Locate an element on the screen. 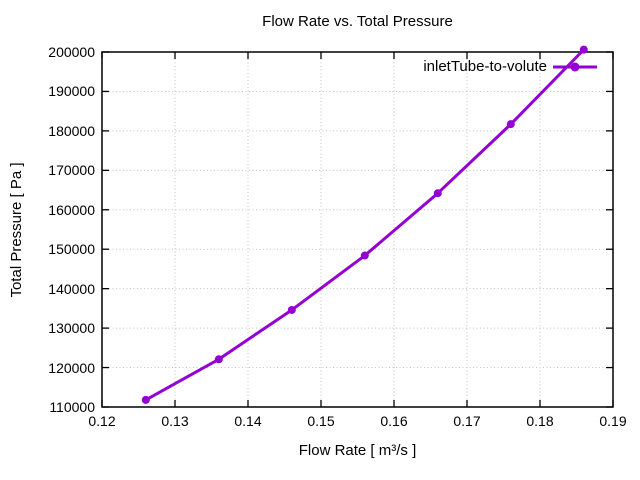 Image resolution: width=640 pixels, height=480 pixels. x-tick-label: 0.12 is located at coordinates (102, 421).